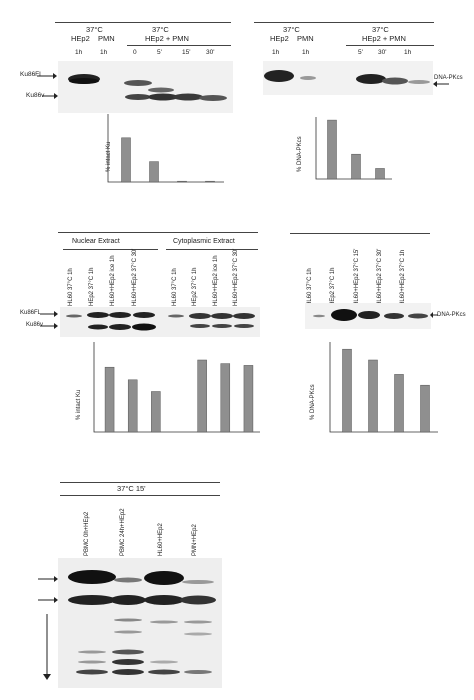 Image resolution: width=474 pixels, height=700 pixels. Describe the element at coordinates (448, 78) in the screenshot. I see `panel-b-band-label: DNA-PKcs` at that location.